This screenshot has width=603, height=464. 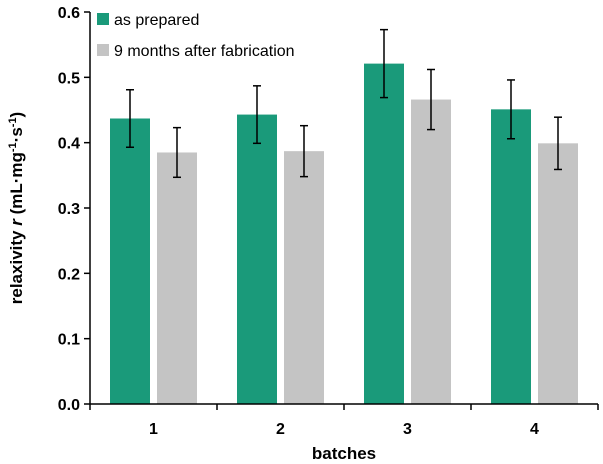 What do you see at coordinates (16, 185) in the screenshot?
I see `y-axis-title-open: (mL·mg` at bounding box center [16, 185].